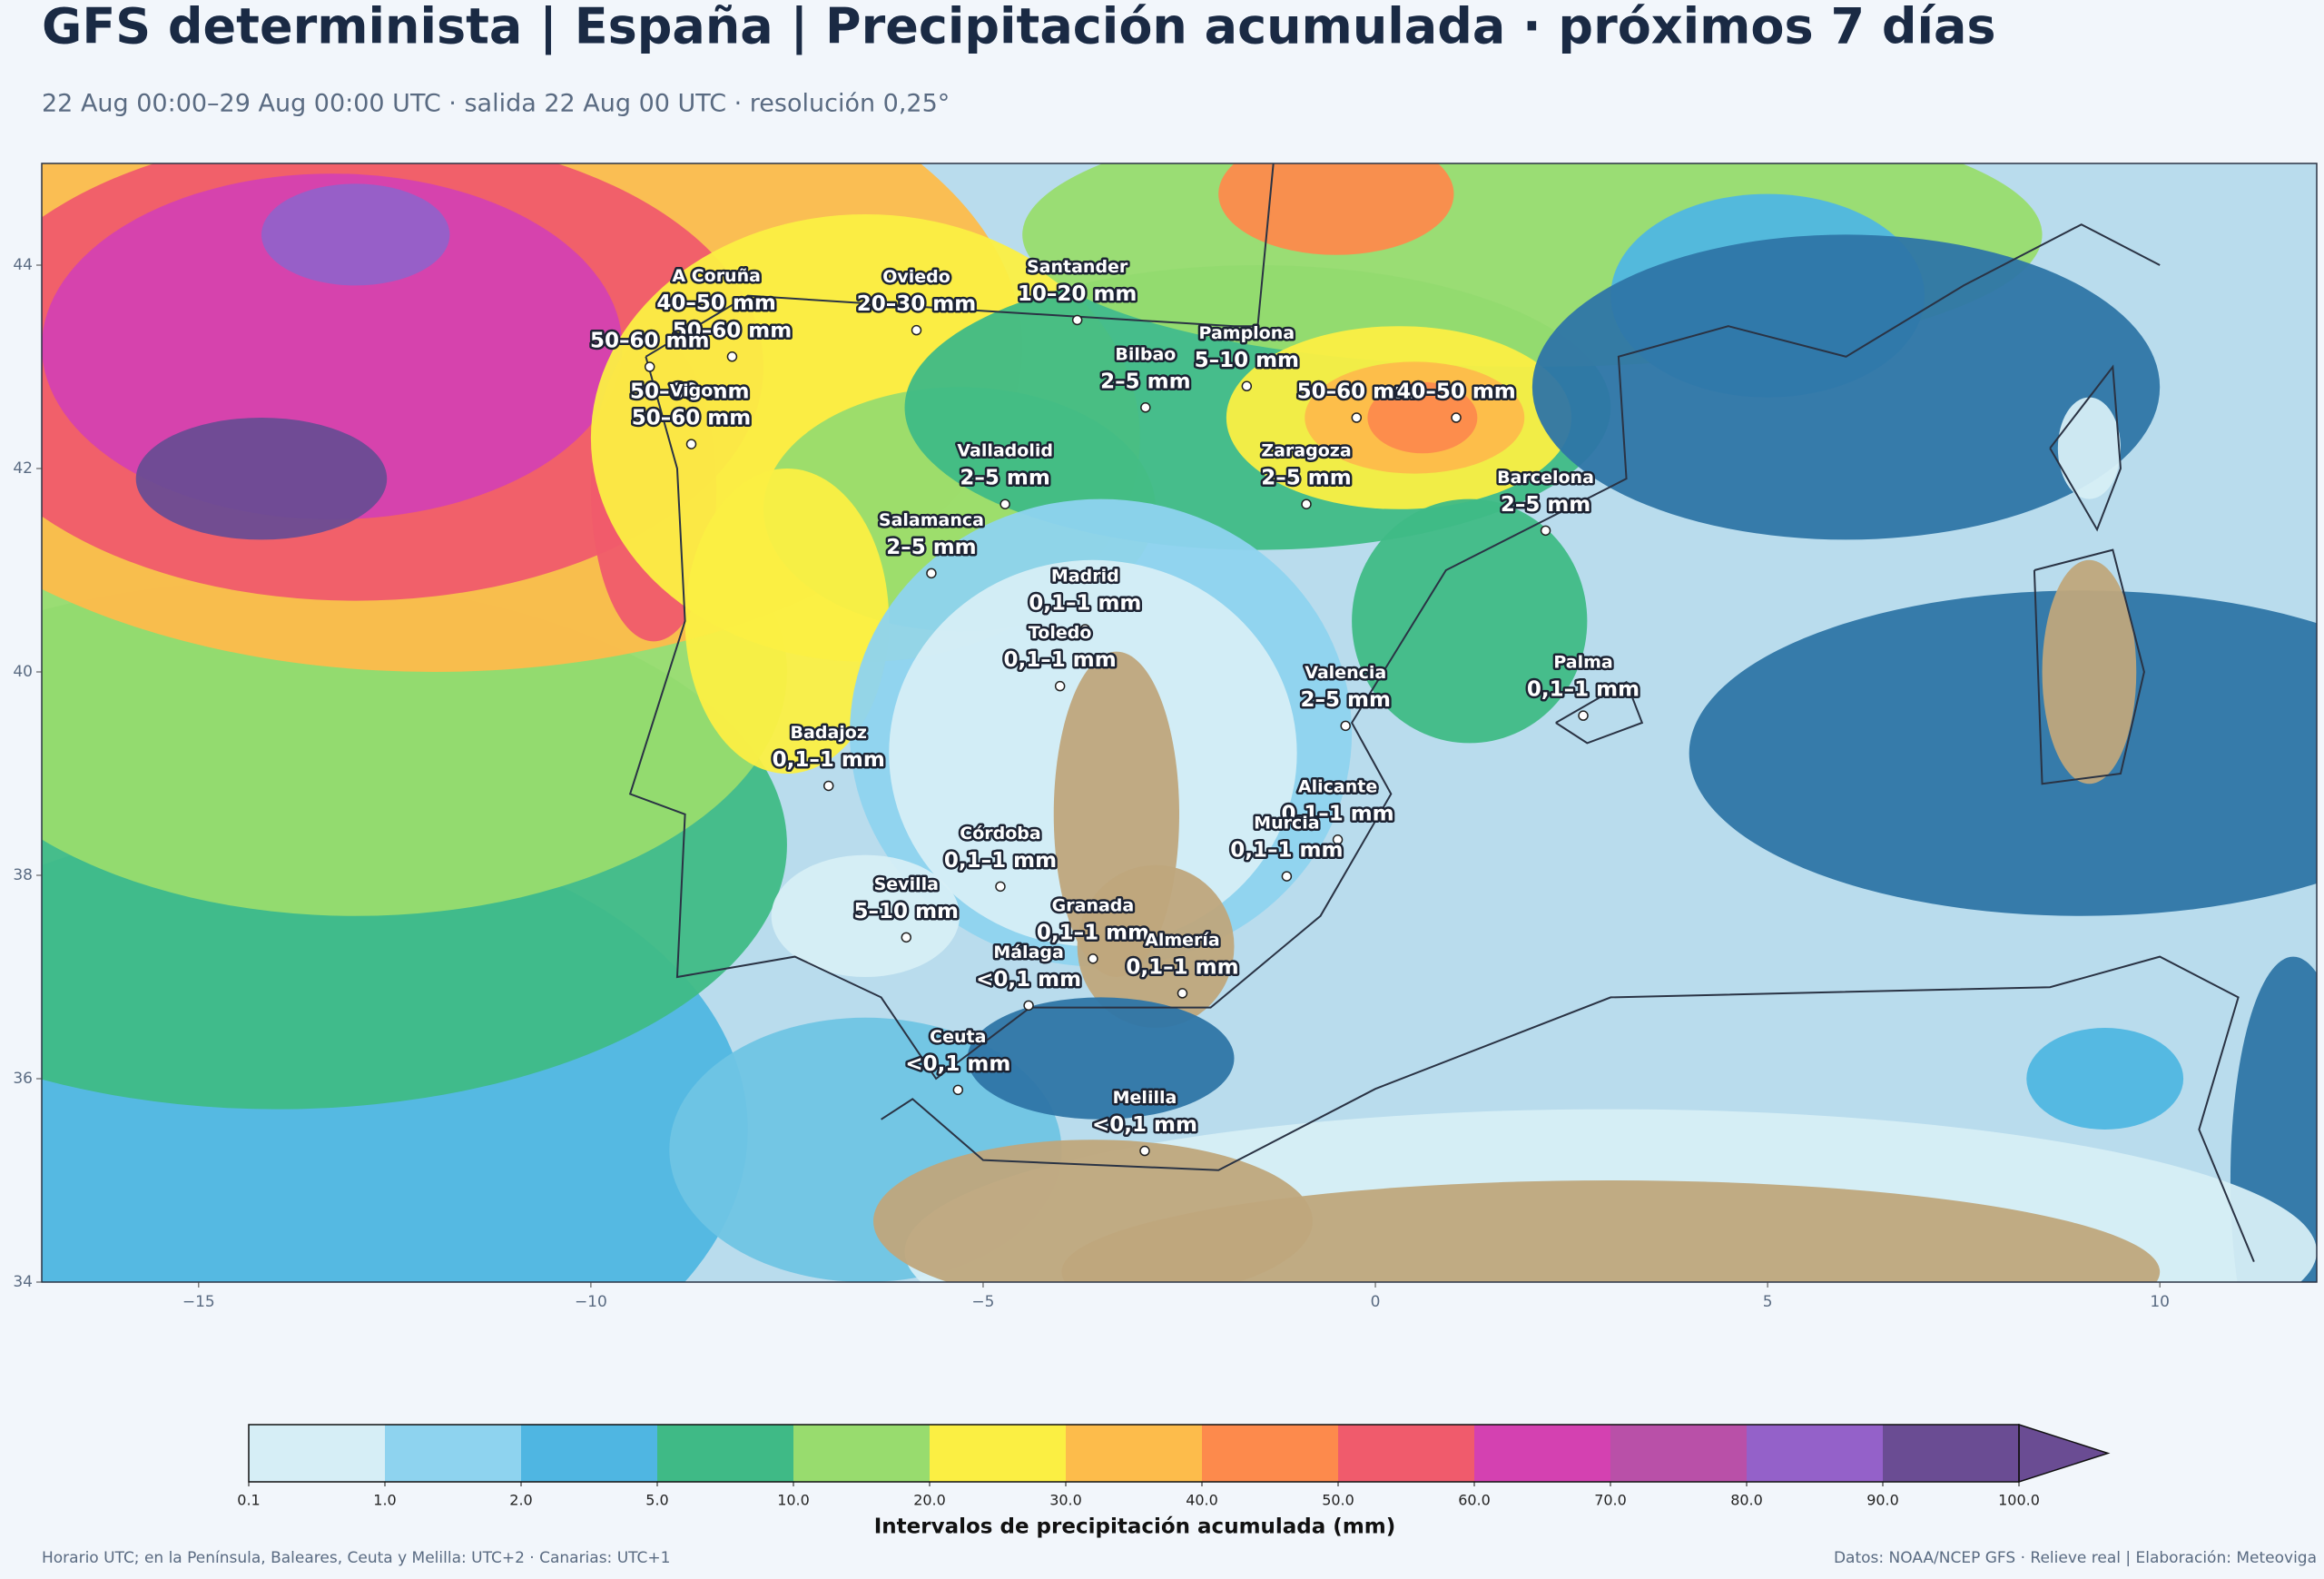 The width and height of the screenshot is (2324, 1579). Describe the element at coordinates (23, 468) in the screenshot. I see `y-tick-label: 42` at that location.